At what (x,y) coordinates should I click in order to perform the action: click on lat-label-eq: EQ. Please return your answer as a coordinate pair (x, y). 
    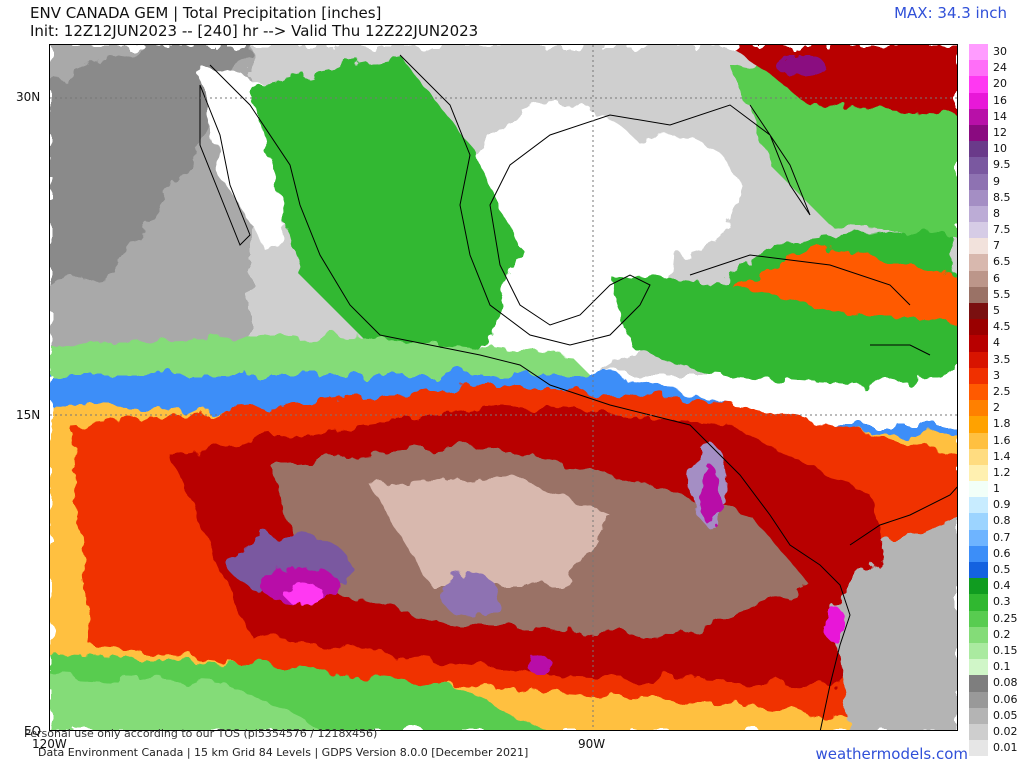
    Looking at the image, I should click on (33, 731).